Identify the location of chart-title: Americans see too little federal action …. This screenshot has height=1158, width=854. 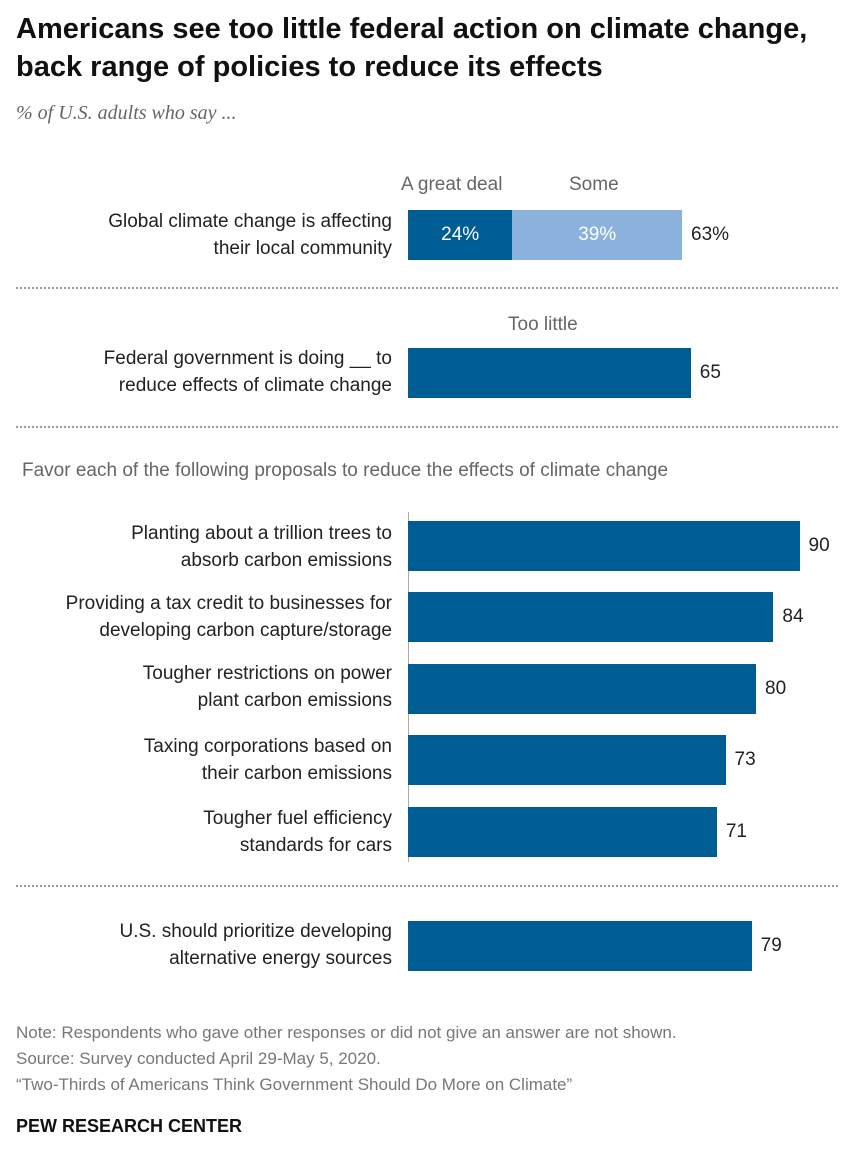
(412, 48).